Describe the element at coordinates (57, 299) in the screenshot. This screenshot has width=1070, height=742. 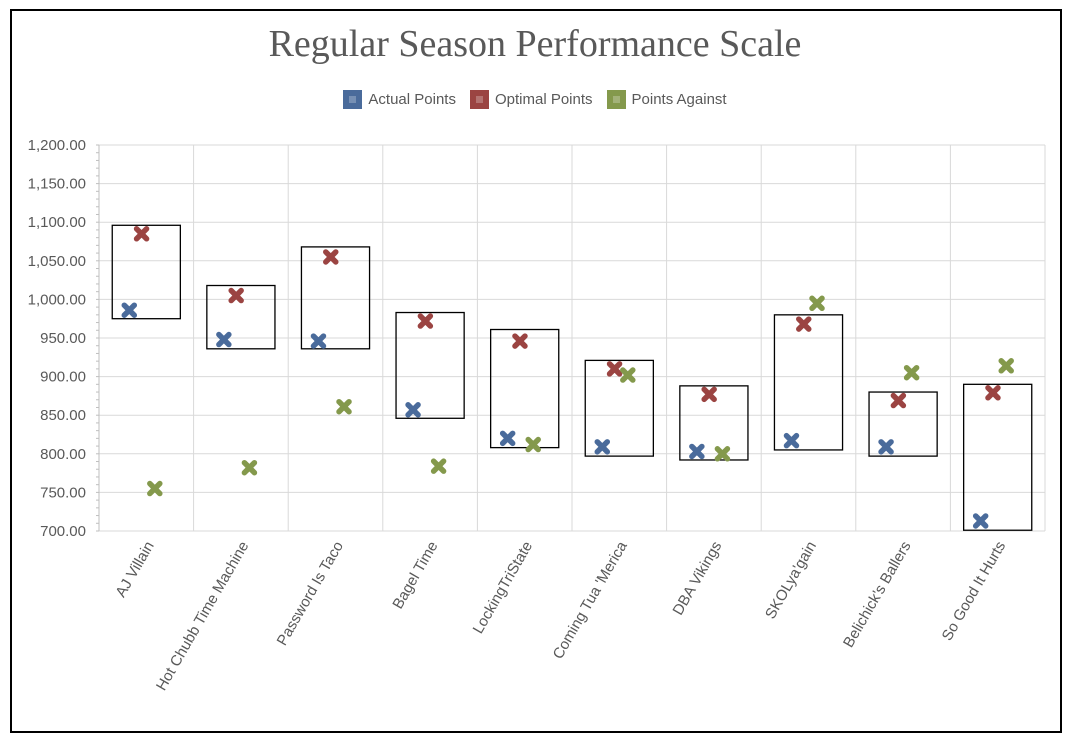
I see `y-tick-label: 1,000.00` at that location.